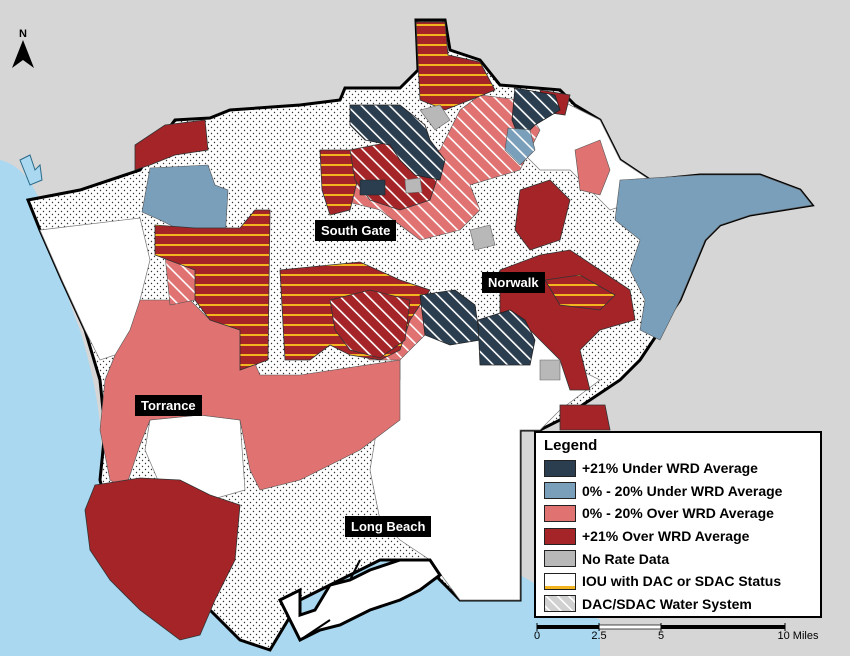 Image resolution: width=850 pixels, height=656 pixels. Describe the element at coordinates (168, 405) in the screenshot. I see `city-label-torrance: Torrance` at that location.